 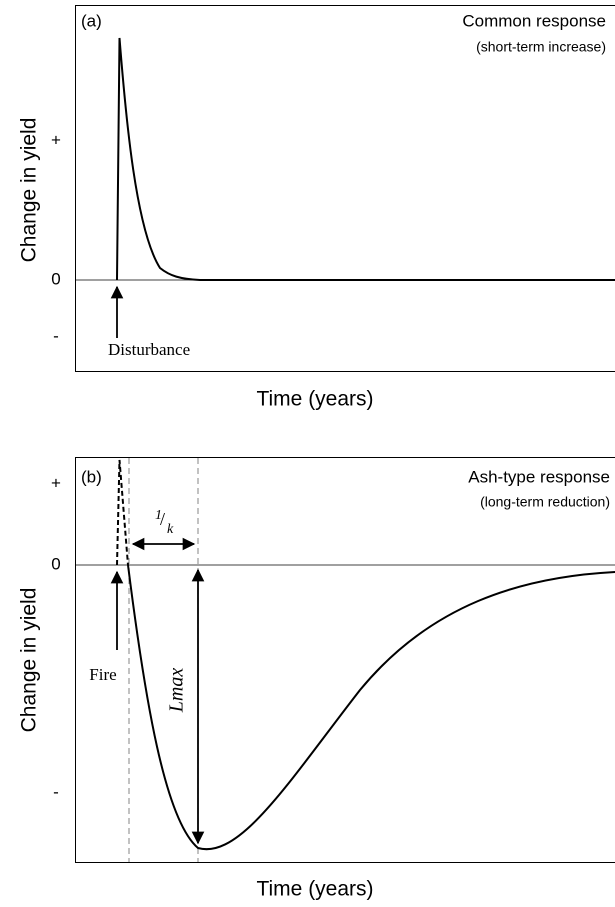 I want to click on event-label: Fire, so click(x=102, y=674).